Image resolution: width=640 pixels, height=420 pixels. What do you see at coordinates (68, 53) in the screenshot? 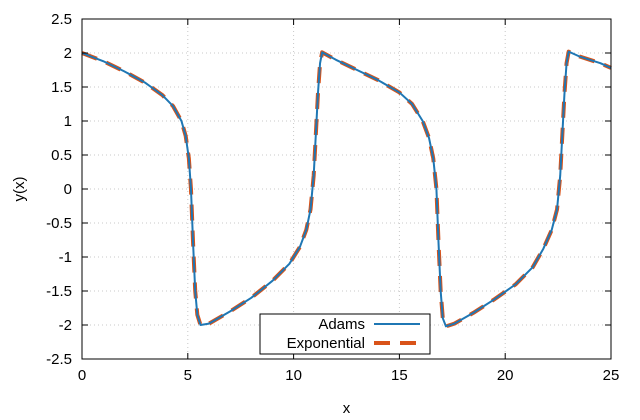
I see `y-tick-label: 2` at bounding box center [68, 53].